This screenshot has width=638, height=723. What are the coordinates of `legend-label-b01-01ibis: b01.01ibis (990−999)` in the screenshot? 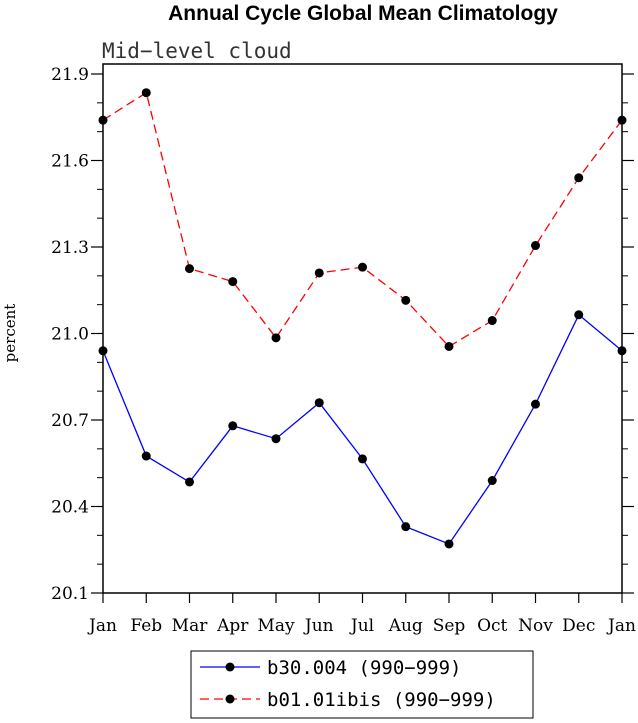 It's located at (381, 700).